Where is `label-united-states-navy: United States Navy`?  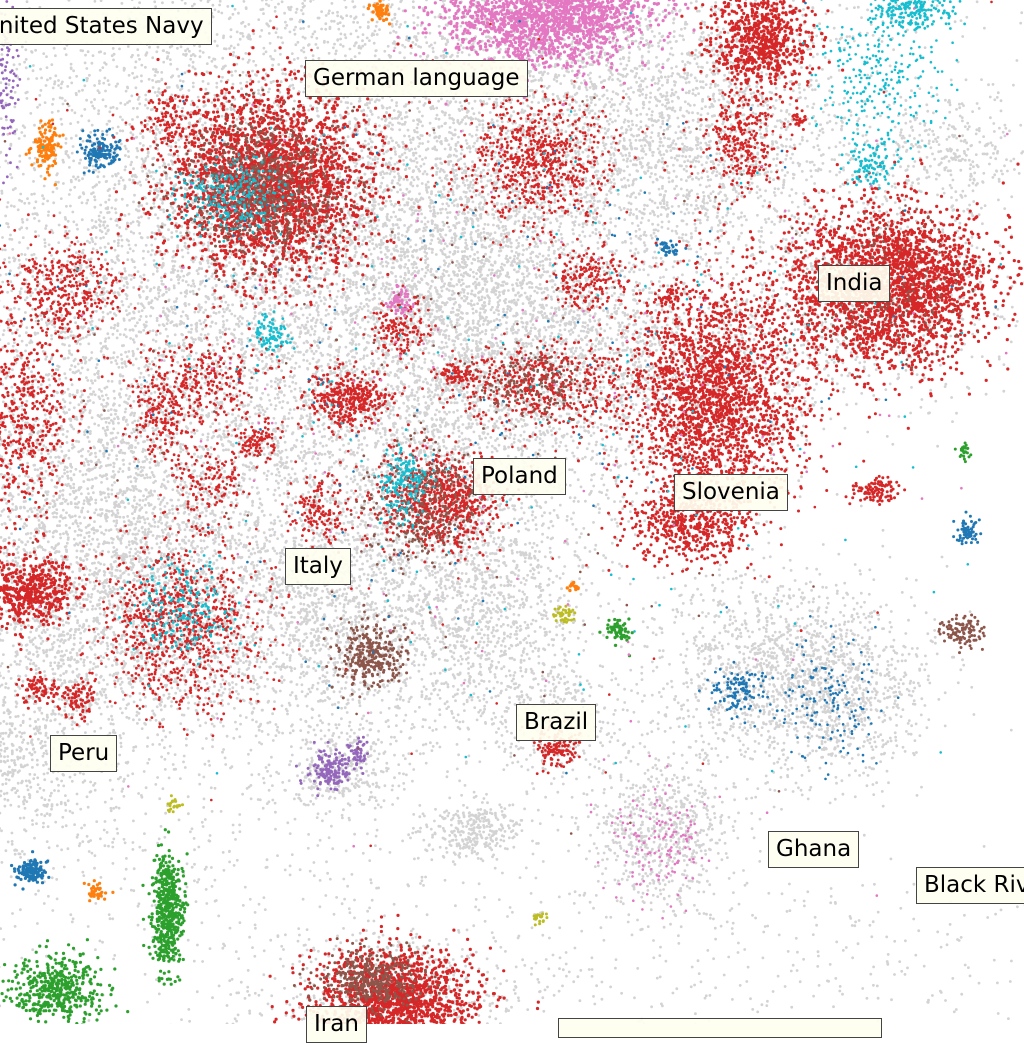
label-united-states-navy: United States Navy is located at coordinates (106, 26).